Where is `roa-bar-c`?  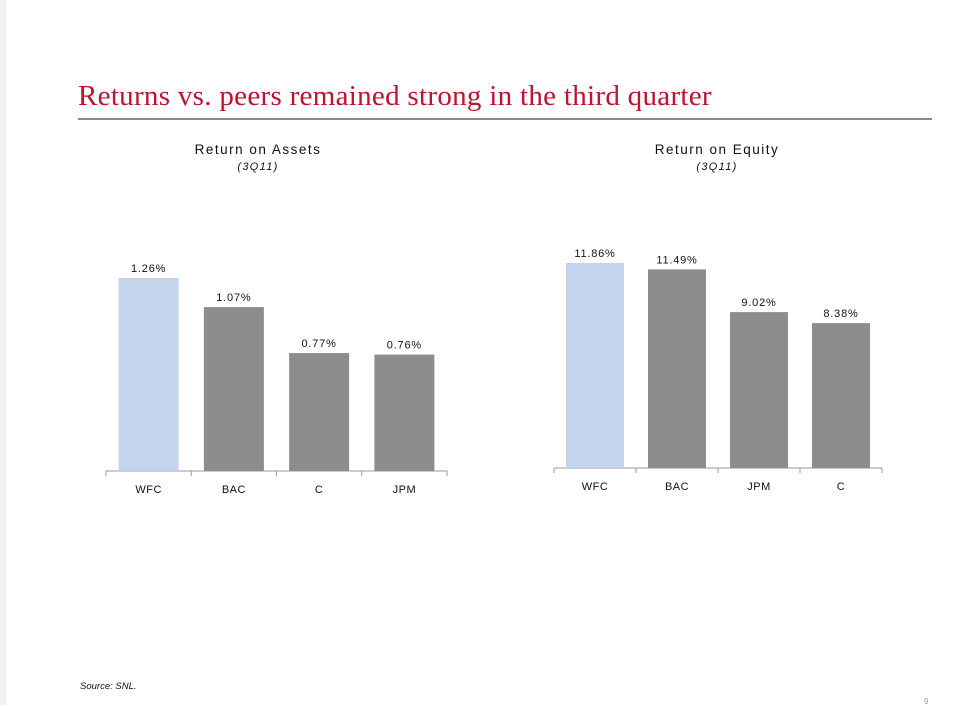
roa-bar-c is located at coordinates (319, 412).